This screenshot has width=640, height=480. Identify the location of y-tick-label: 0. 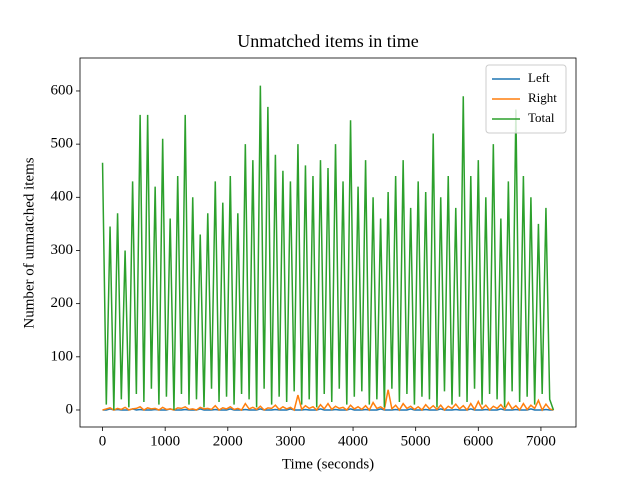
(70, 409).